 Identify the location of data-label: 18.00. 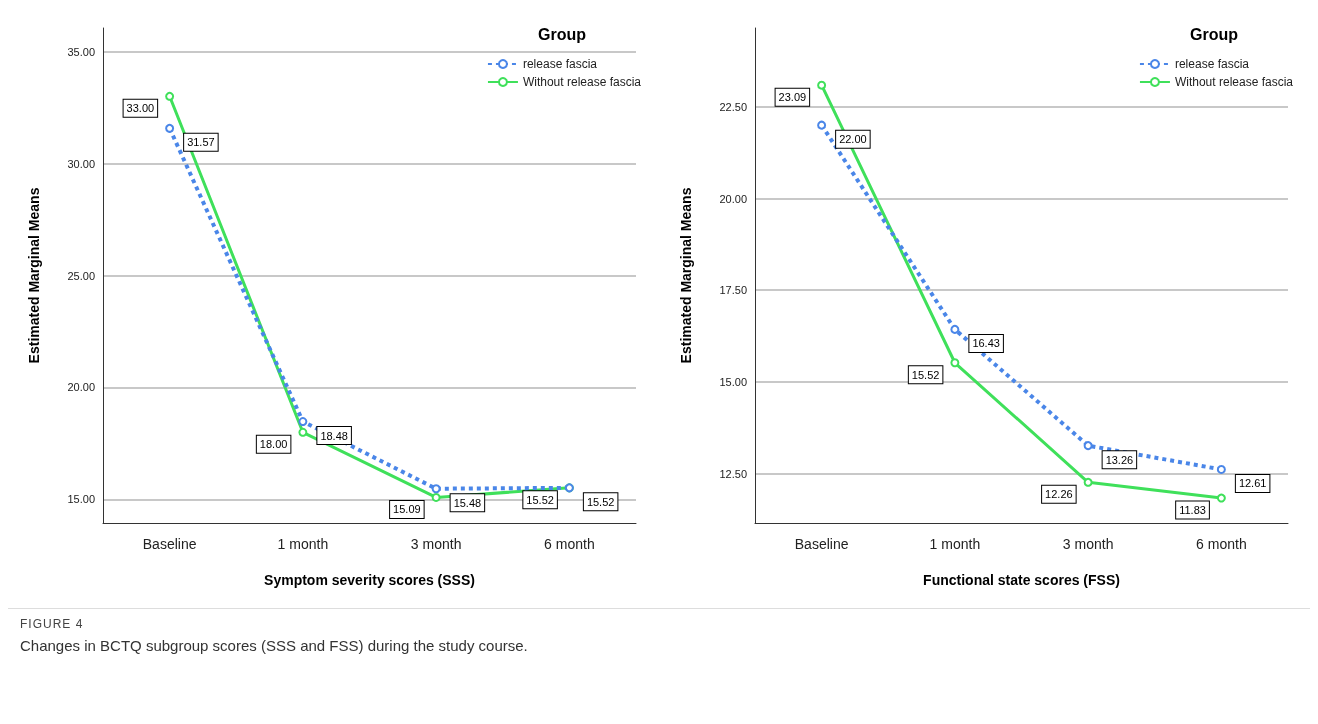
(273, 444).